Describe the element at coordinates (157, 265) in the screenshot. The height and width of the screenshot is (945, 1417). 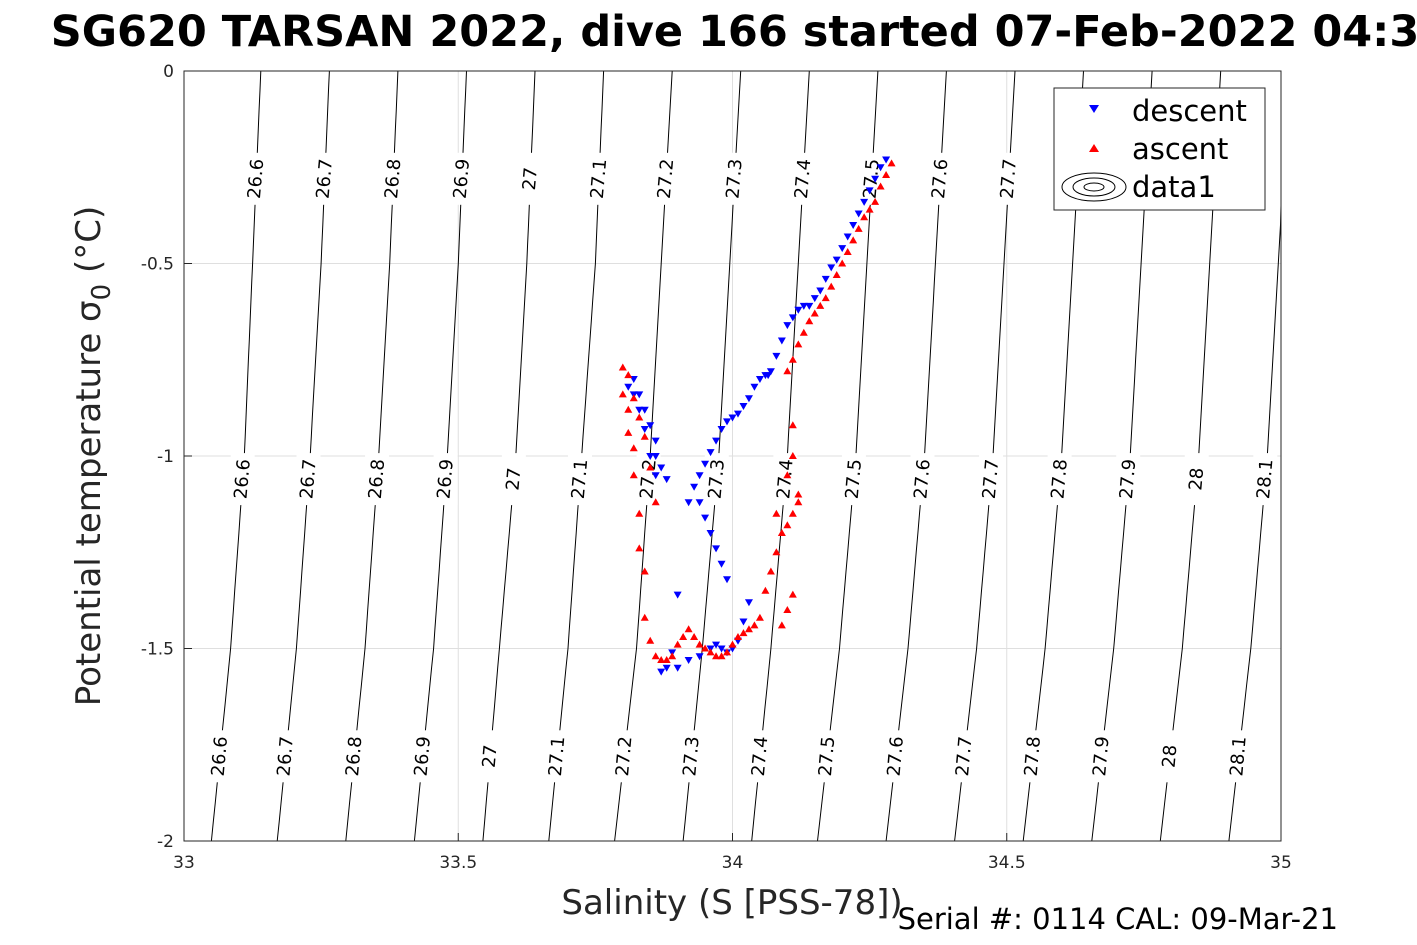
I see `y-tick-label: -0.5` at that location.